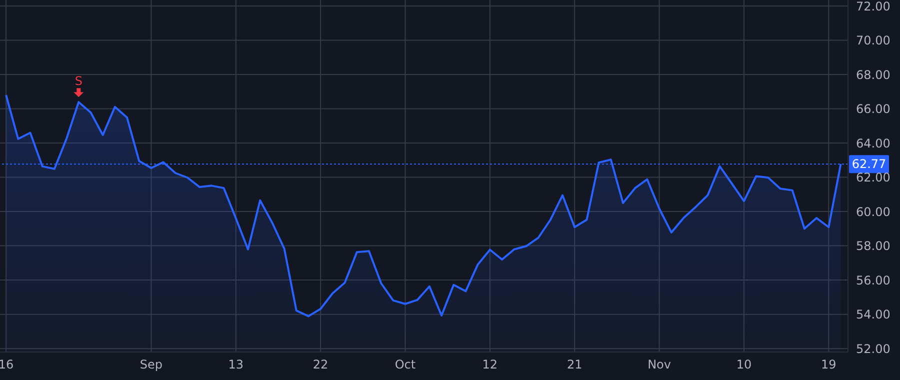 Image resolution: width=900 pixels, height=380 pixels. What do you see at coordinates (873, 315) in the screenshot?
I see `y-tick-label: 54.00` at bounding box center [873, 315].